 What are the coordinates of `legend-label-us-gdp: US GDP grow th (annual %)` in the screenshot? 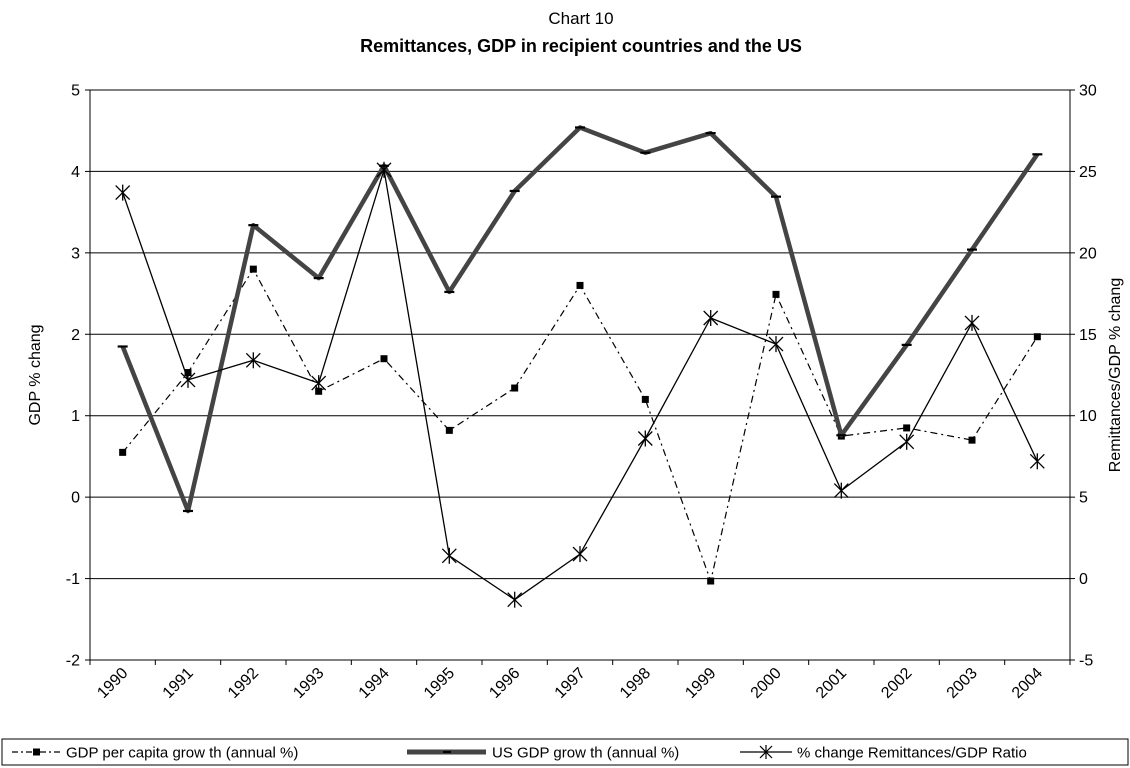 It's located at (585, 753).